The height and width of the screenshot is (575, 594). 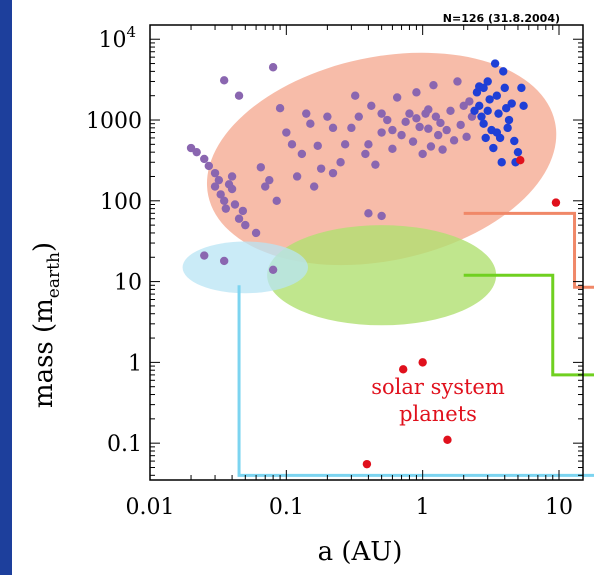 I want to click on y-axis-title-close: ), so click(x=44, y=247).